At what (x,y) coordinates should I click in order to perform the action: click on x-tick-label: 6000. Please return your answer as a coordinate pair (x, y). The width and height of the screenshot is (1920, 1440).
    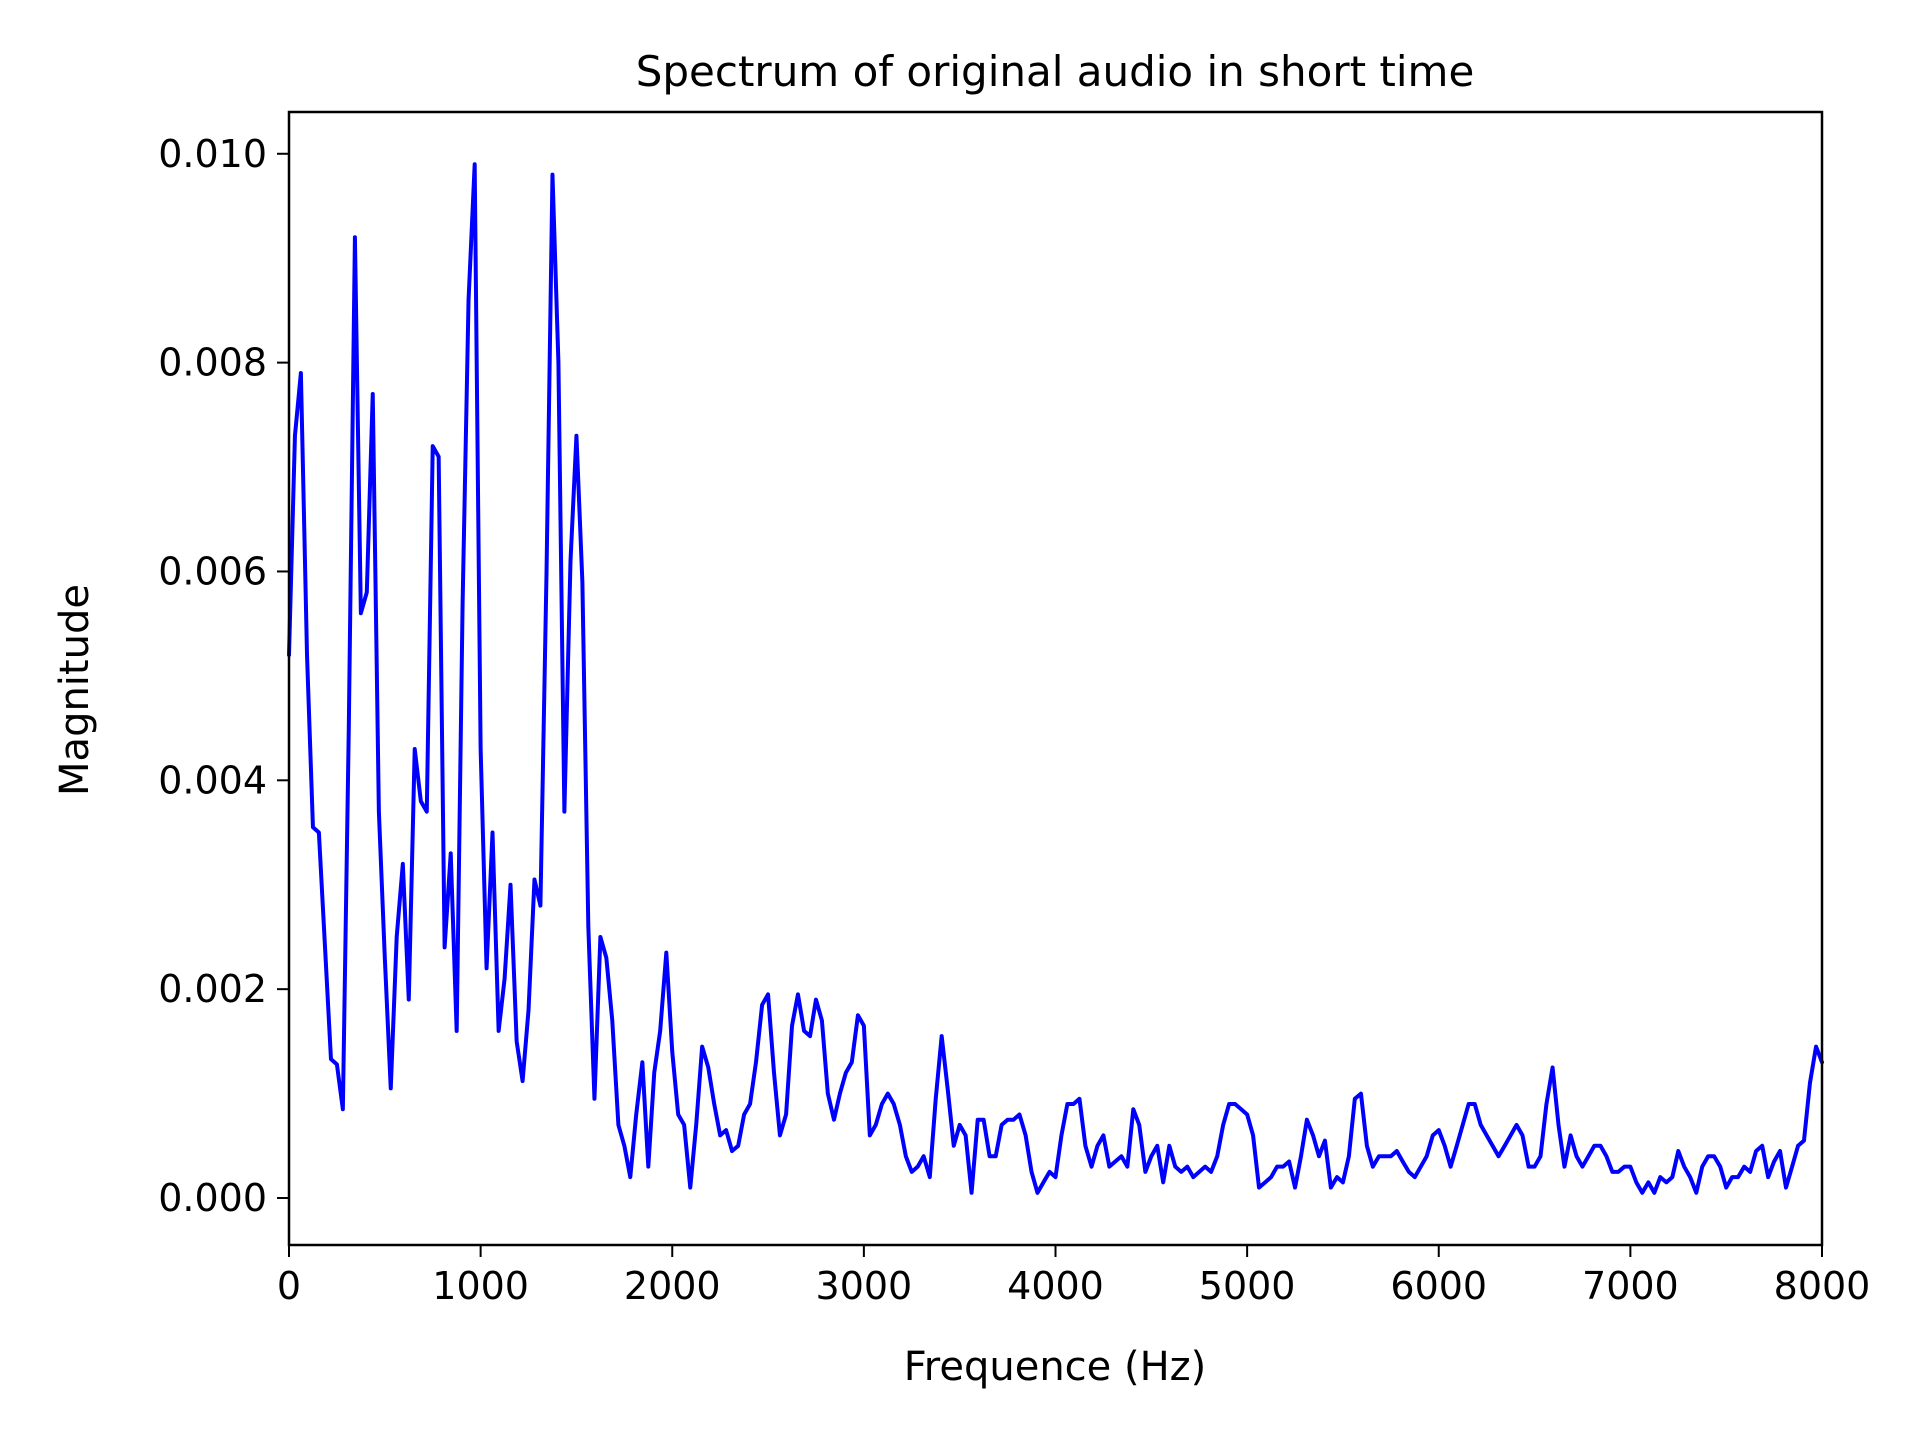
    Looking at the image, I should click on (1438, 1286).